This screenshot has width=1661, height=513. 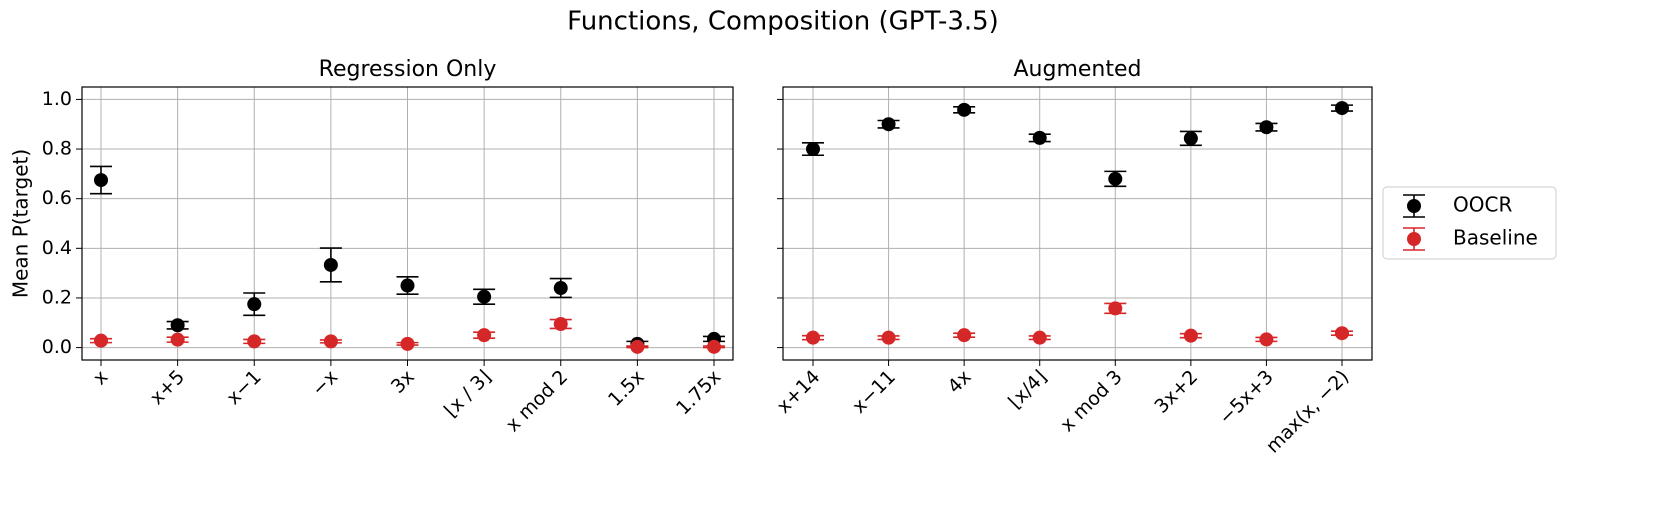 What do you see at coordinates (57, 149) in the screenshot?
I see `y-tick-label: 0.8` at bounding box center [57, 149].